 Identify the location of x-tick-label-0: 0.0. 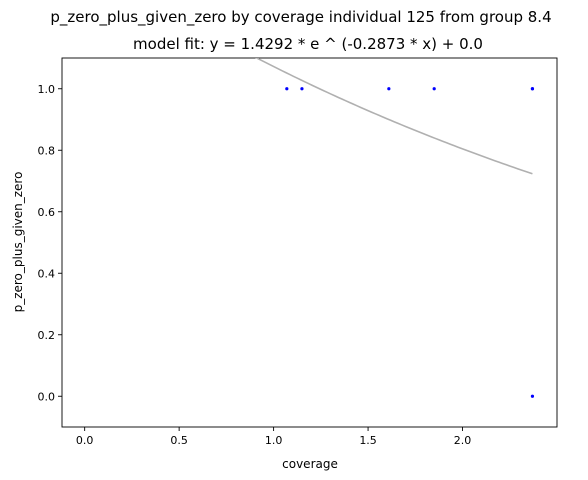
(85, 440).